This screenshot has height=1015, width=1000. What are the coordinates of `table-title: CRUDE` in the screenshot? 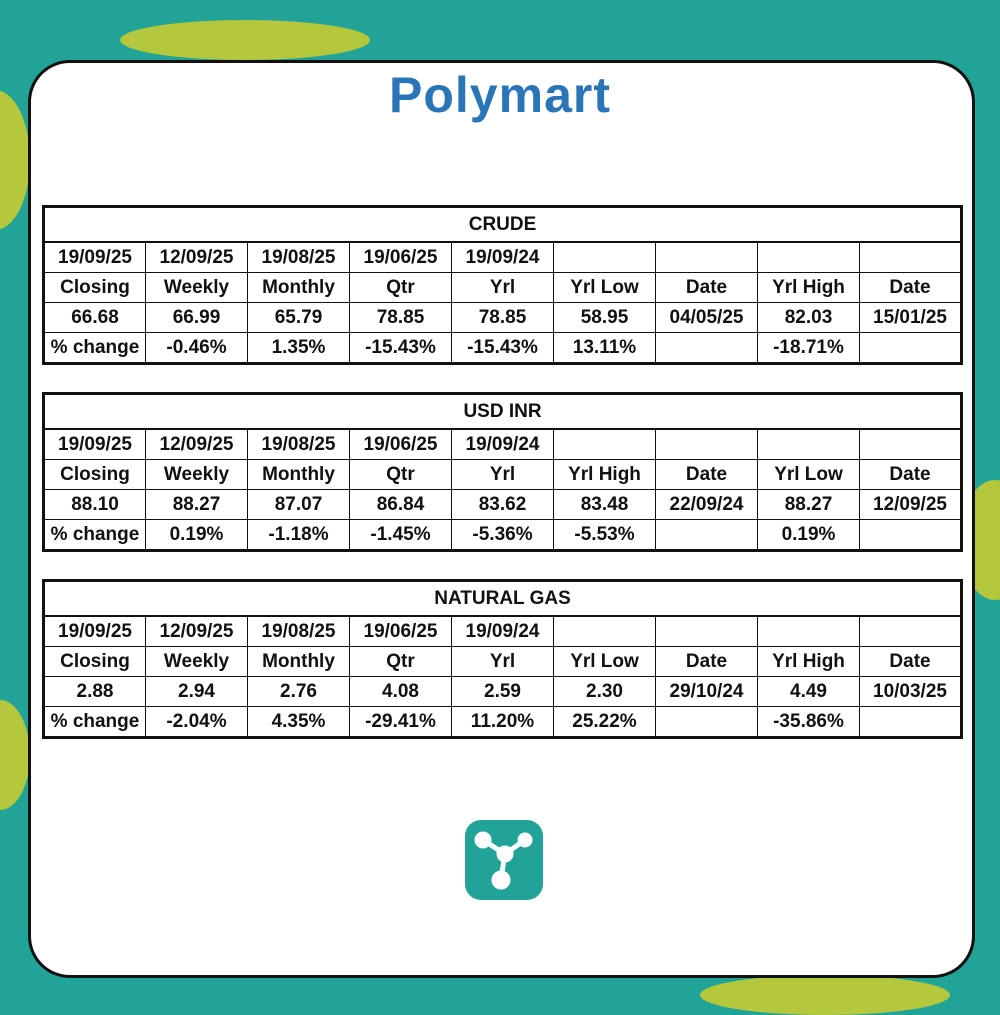 It's located at (502, 224).